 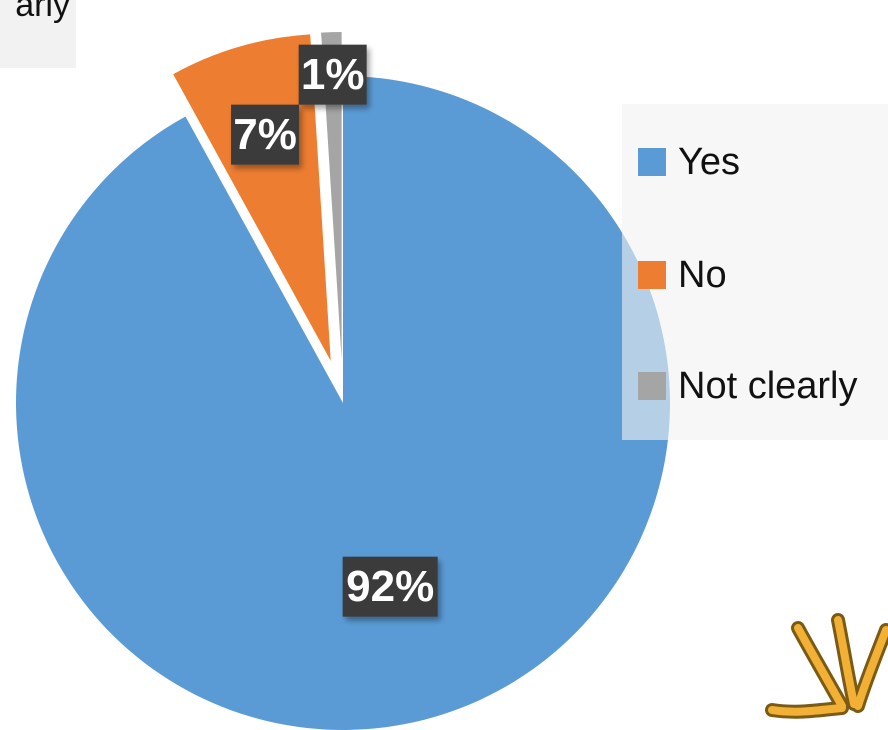 What do you see at coordinates (652, 275) in the screenshot?
I see `legend-swatch-no` at bounding box center [652, 275].